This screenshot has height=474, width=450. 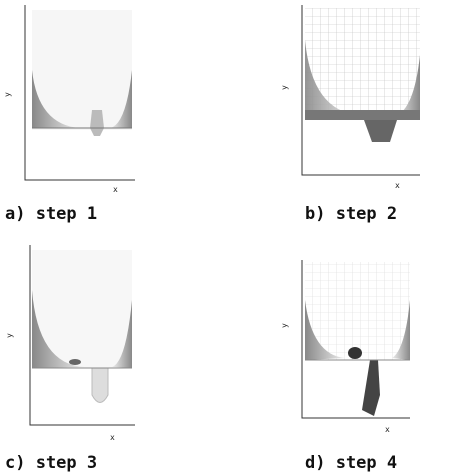 I want to click on panel-b: x y b) step 2, so click(x=350, y=114).